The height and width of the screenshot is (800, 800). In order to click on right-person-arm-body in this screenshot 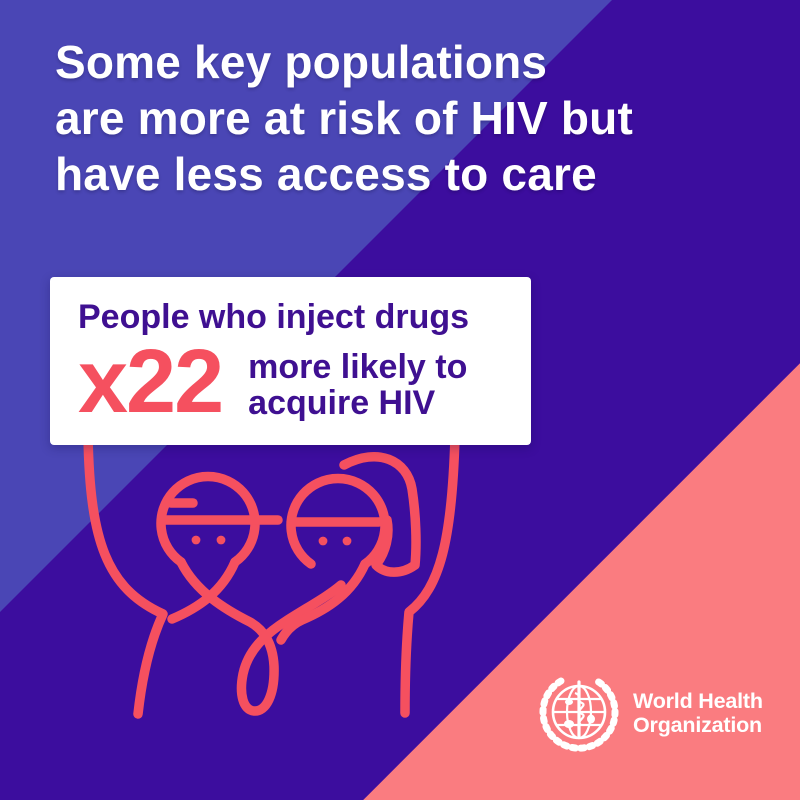, I will do `click(430, 575)`.